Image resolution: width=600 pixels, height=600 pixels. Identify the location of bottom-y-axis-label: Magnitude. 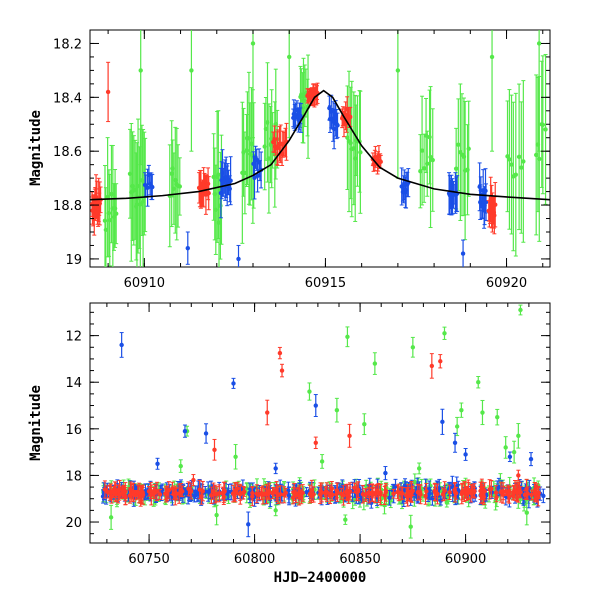
(36, 423).